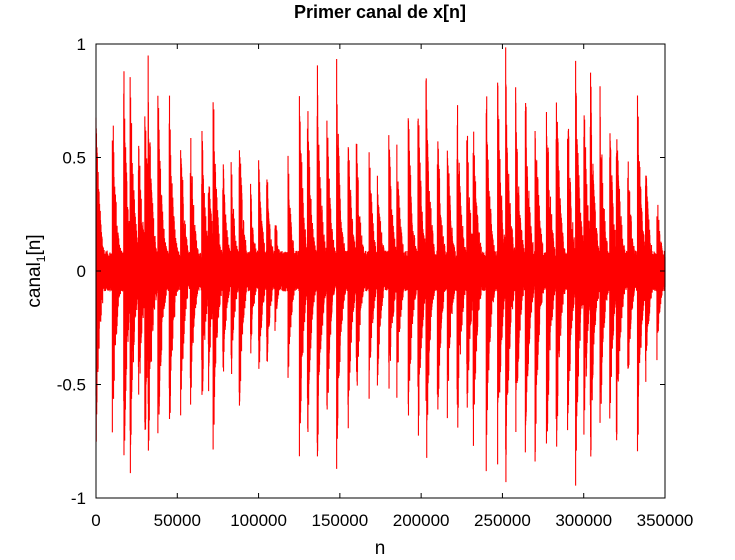  I want to click on y-tick-label: -1, so click(78, 498).